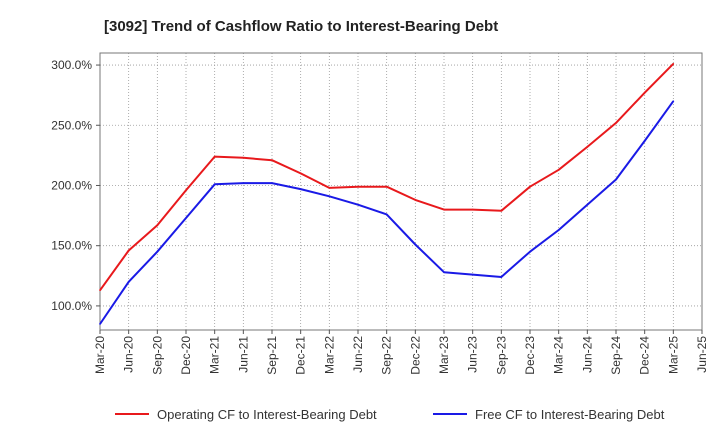  I want to click on x-tick-label: Sep-21, so click(272, 355).